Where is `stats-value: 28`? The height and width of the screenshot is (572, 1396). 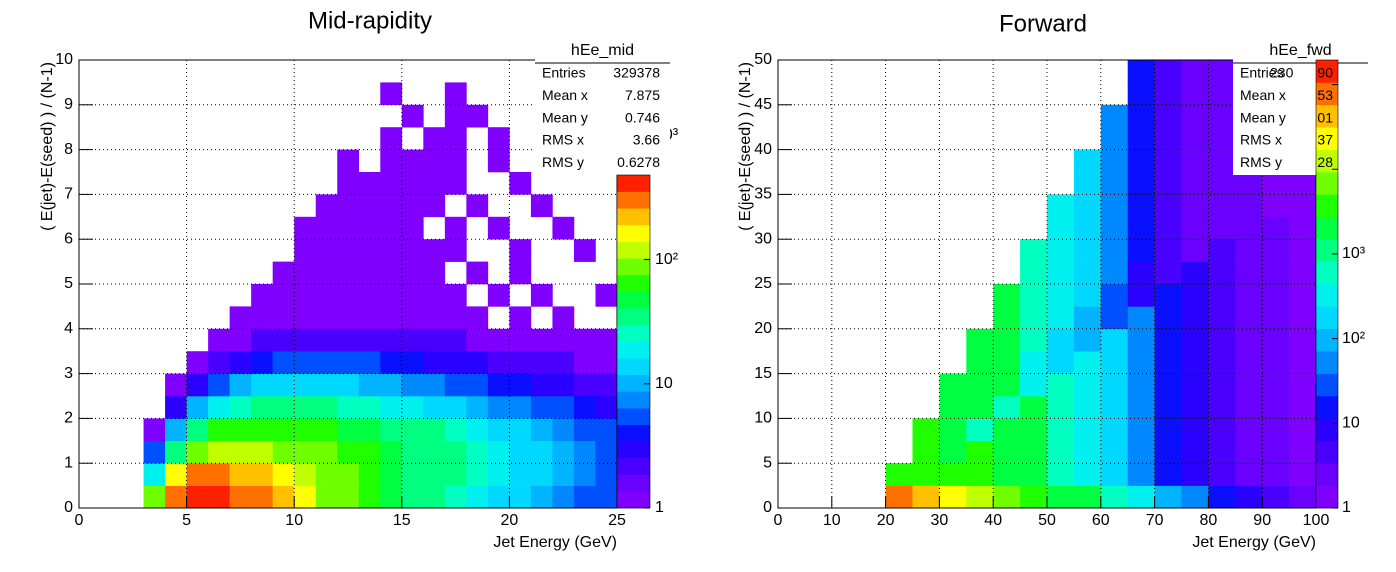 stats-value: 28 is located at coordinates (1325, 162).